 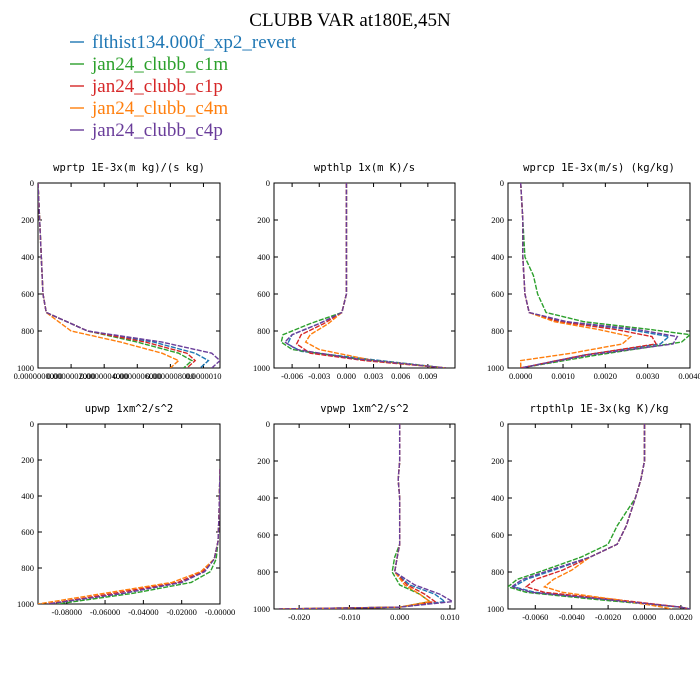 What do you see at coordinates (598, 409) in the screenshot?
I see `panel-title: rtpthlp 1E-3x(kg K)/kg` at bounding box center [598, 409].